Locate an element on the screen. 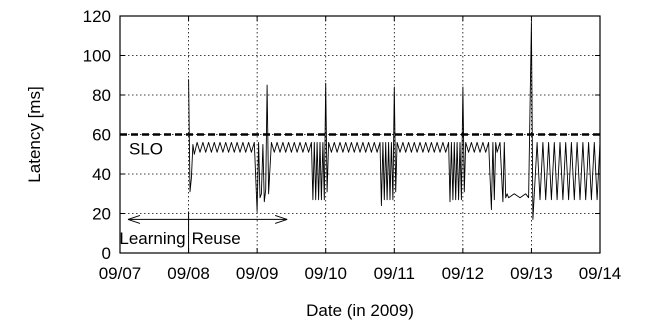 The image size is (647, 325). y-tick-labels: 0 20 40 60 80 100 120 is located at coordinates (97, 135).